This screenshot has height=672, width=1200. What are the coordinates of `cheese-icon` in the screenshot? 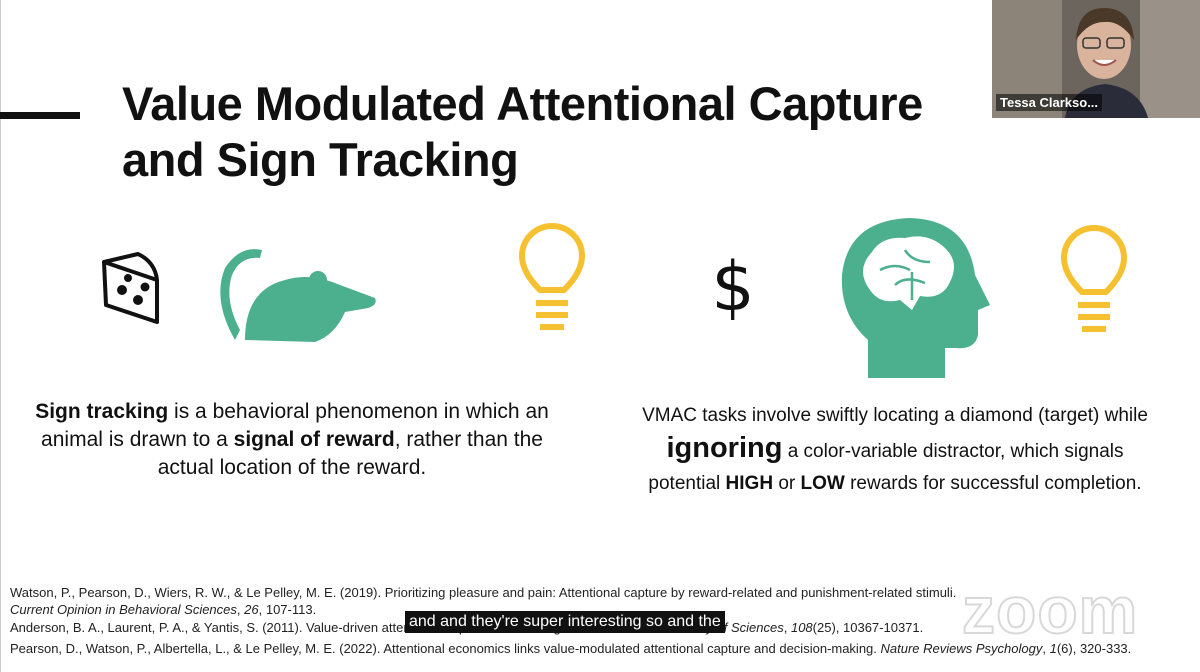 It's located at (130, 288).